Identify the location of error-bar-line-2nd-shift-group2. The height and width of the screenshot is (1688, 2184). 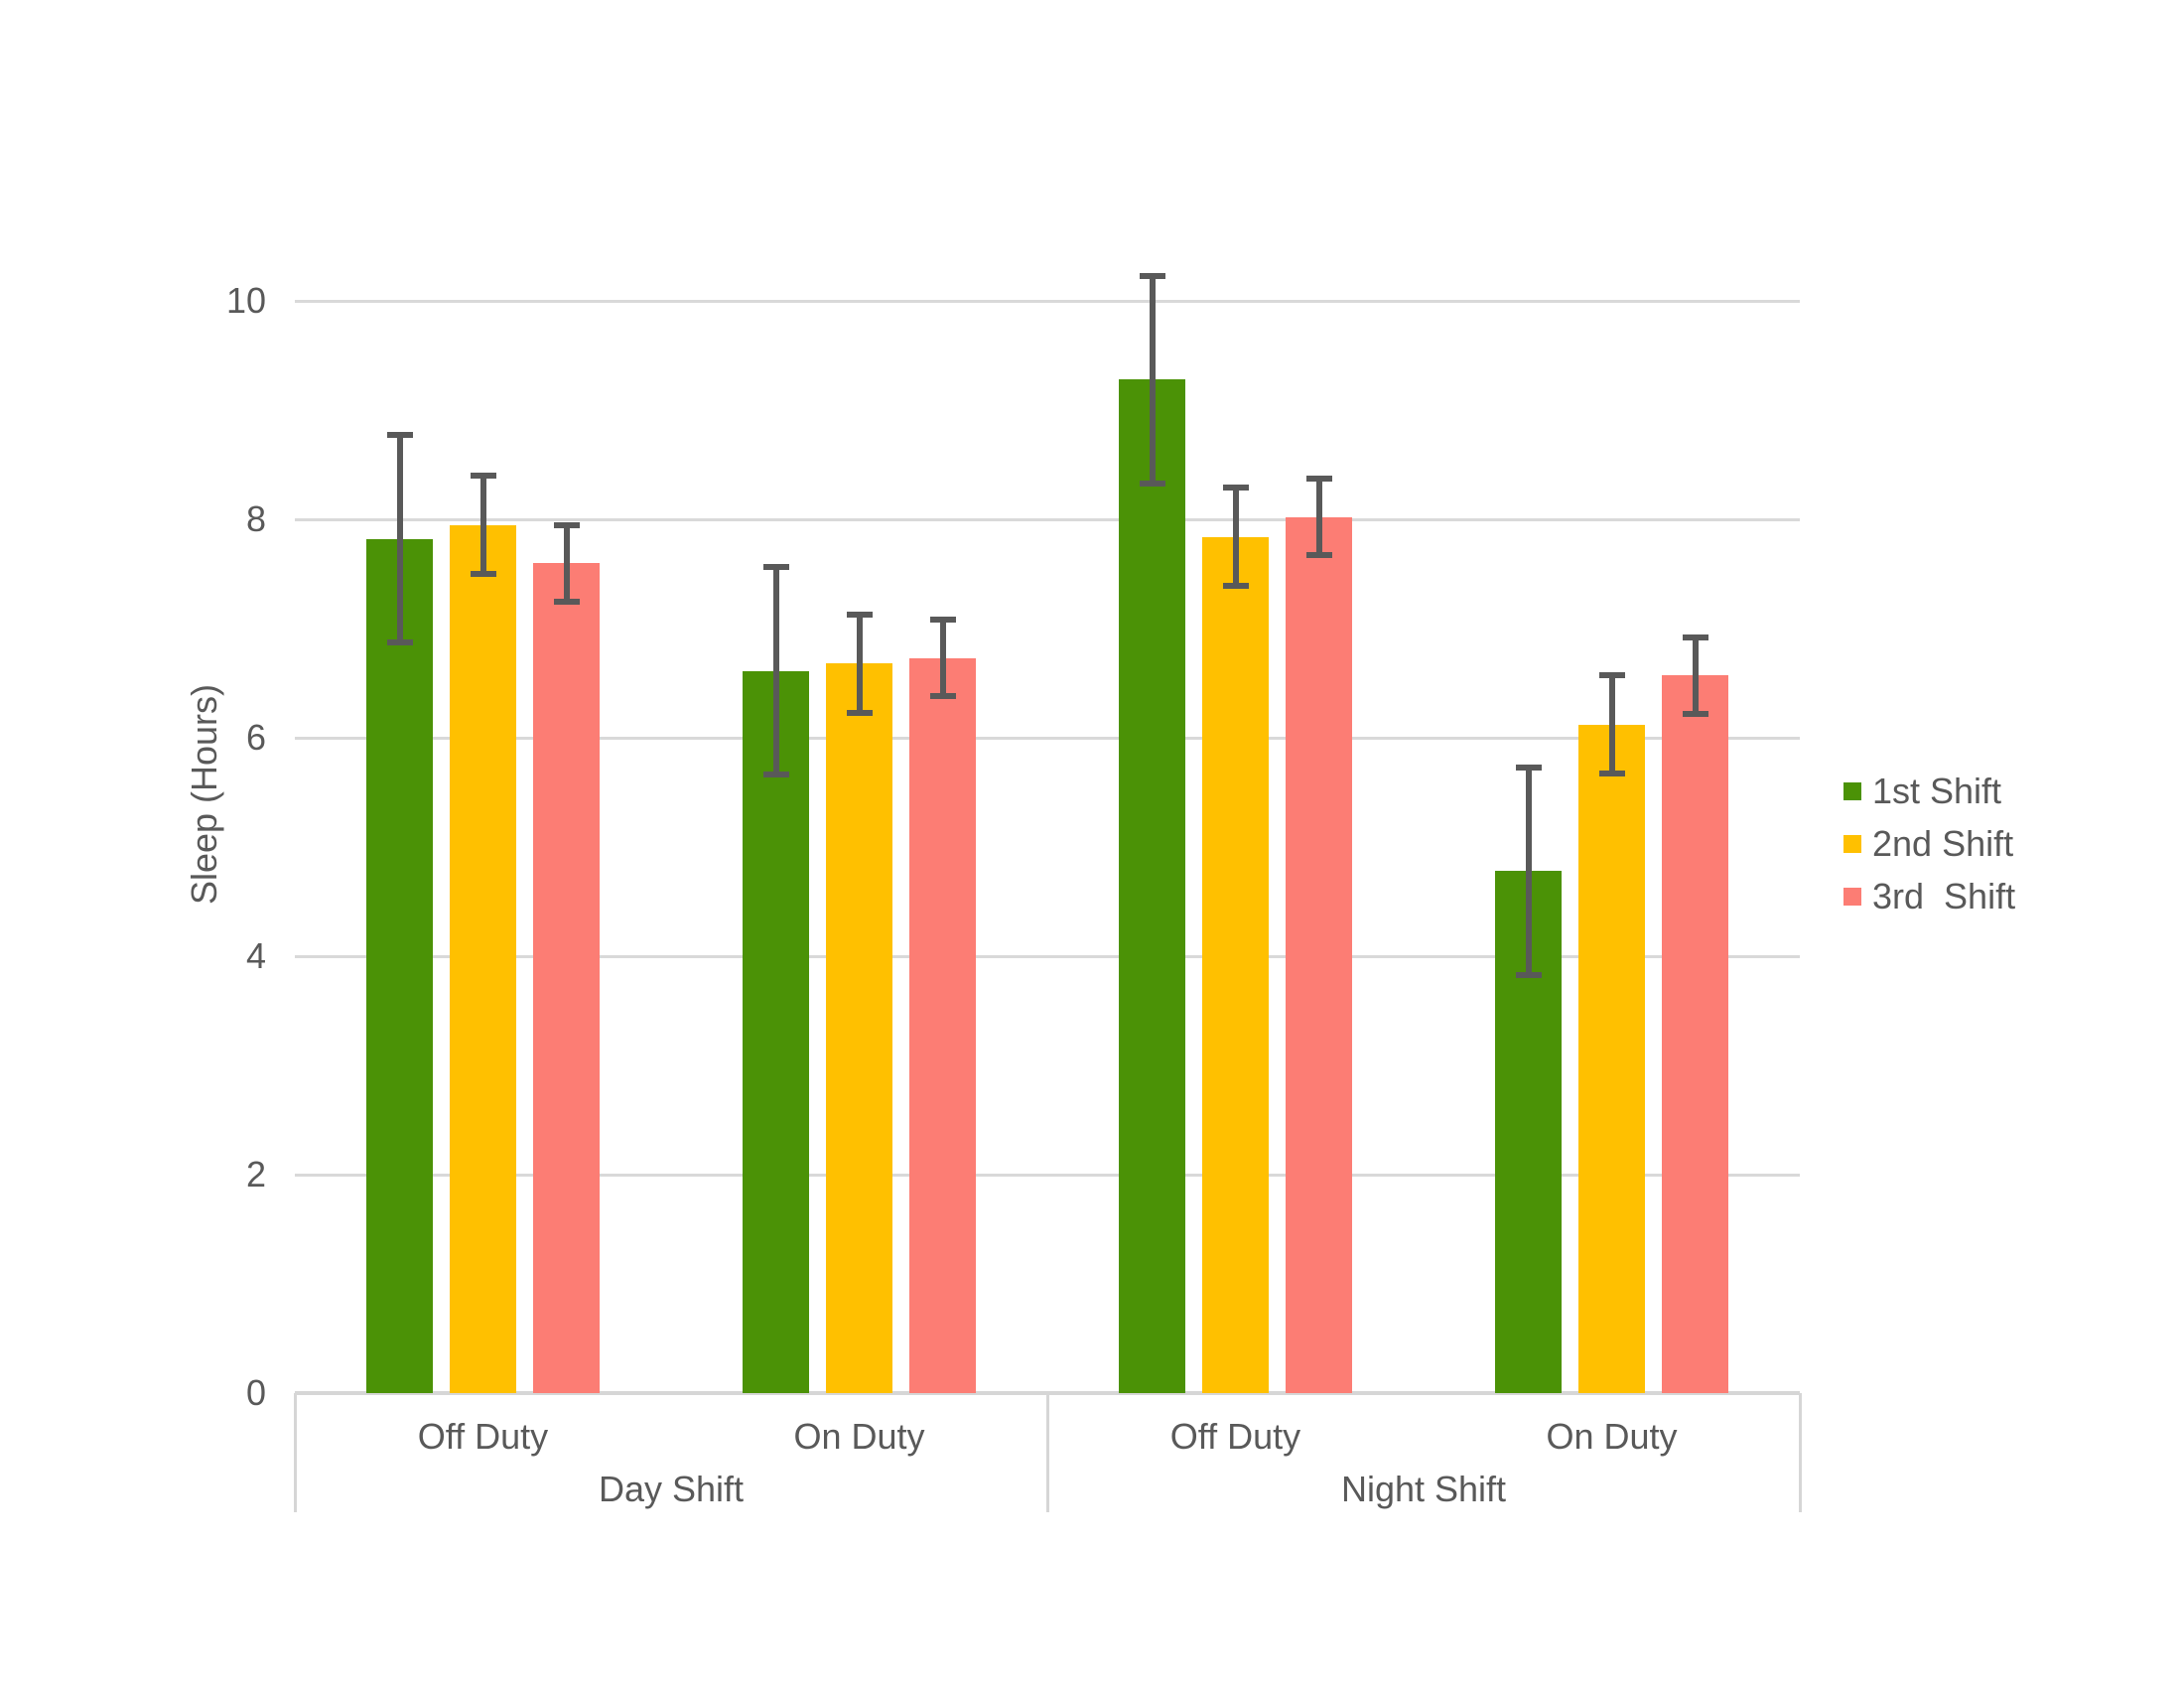
(1235, 537).